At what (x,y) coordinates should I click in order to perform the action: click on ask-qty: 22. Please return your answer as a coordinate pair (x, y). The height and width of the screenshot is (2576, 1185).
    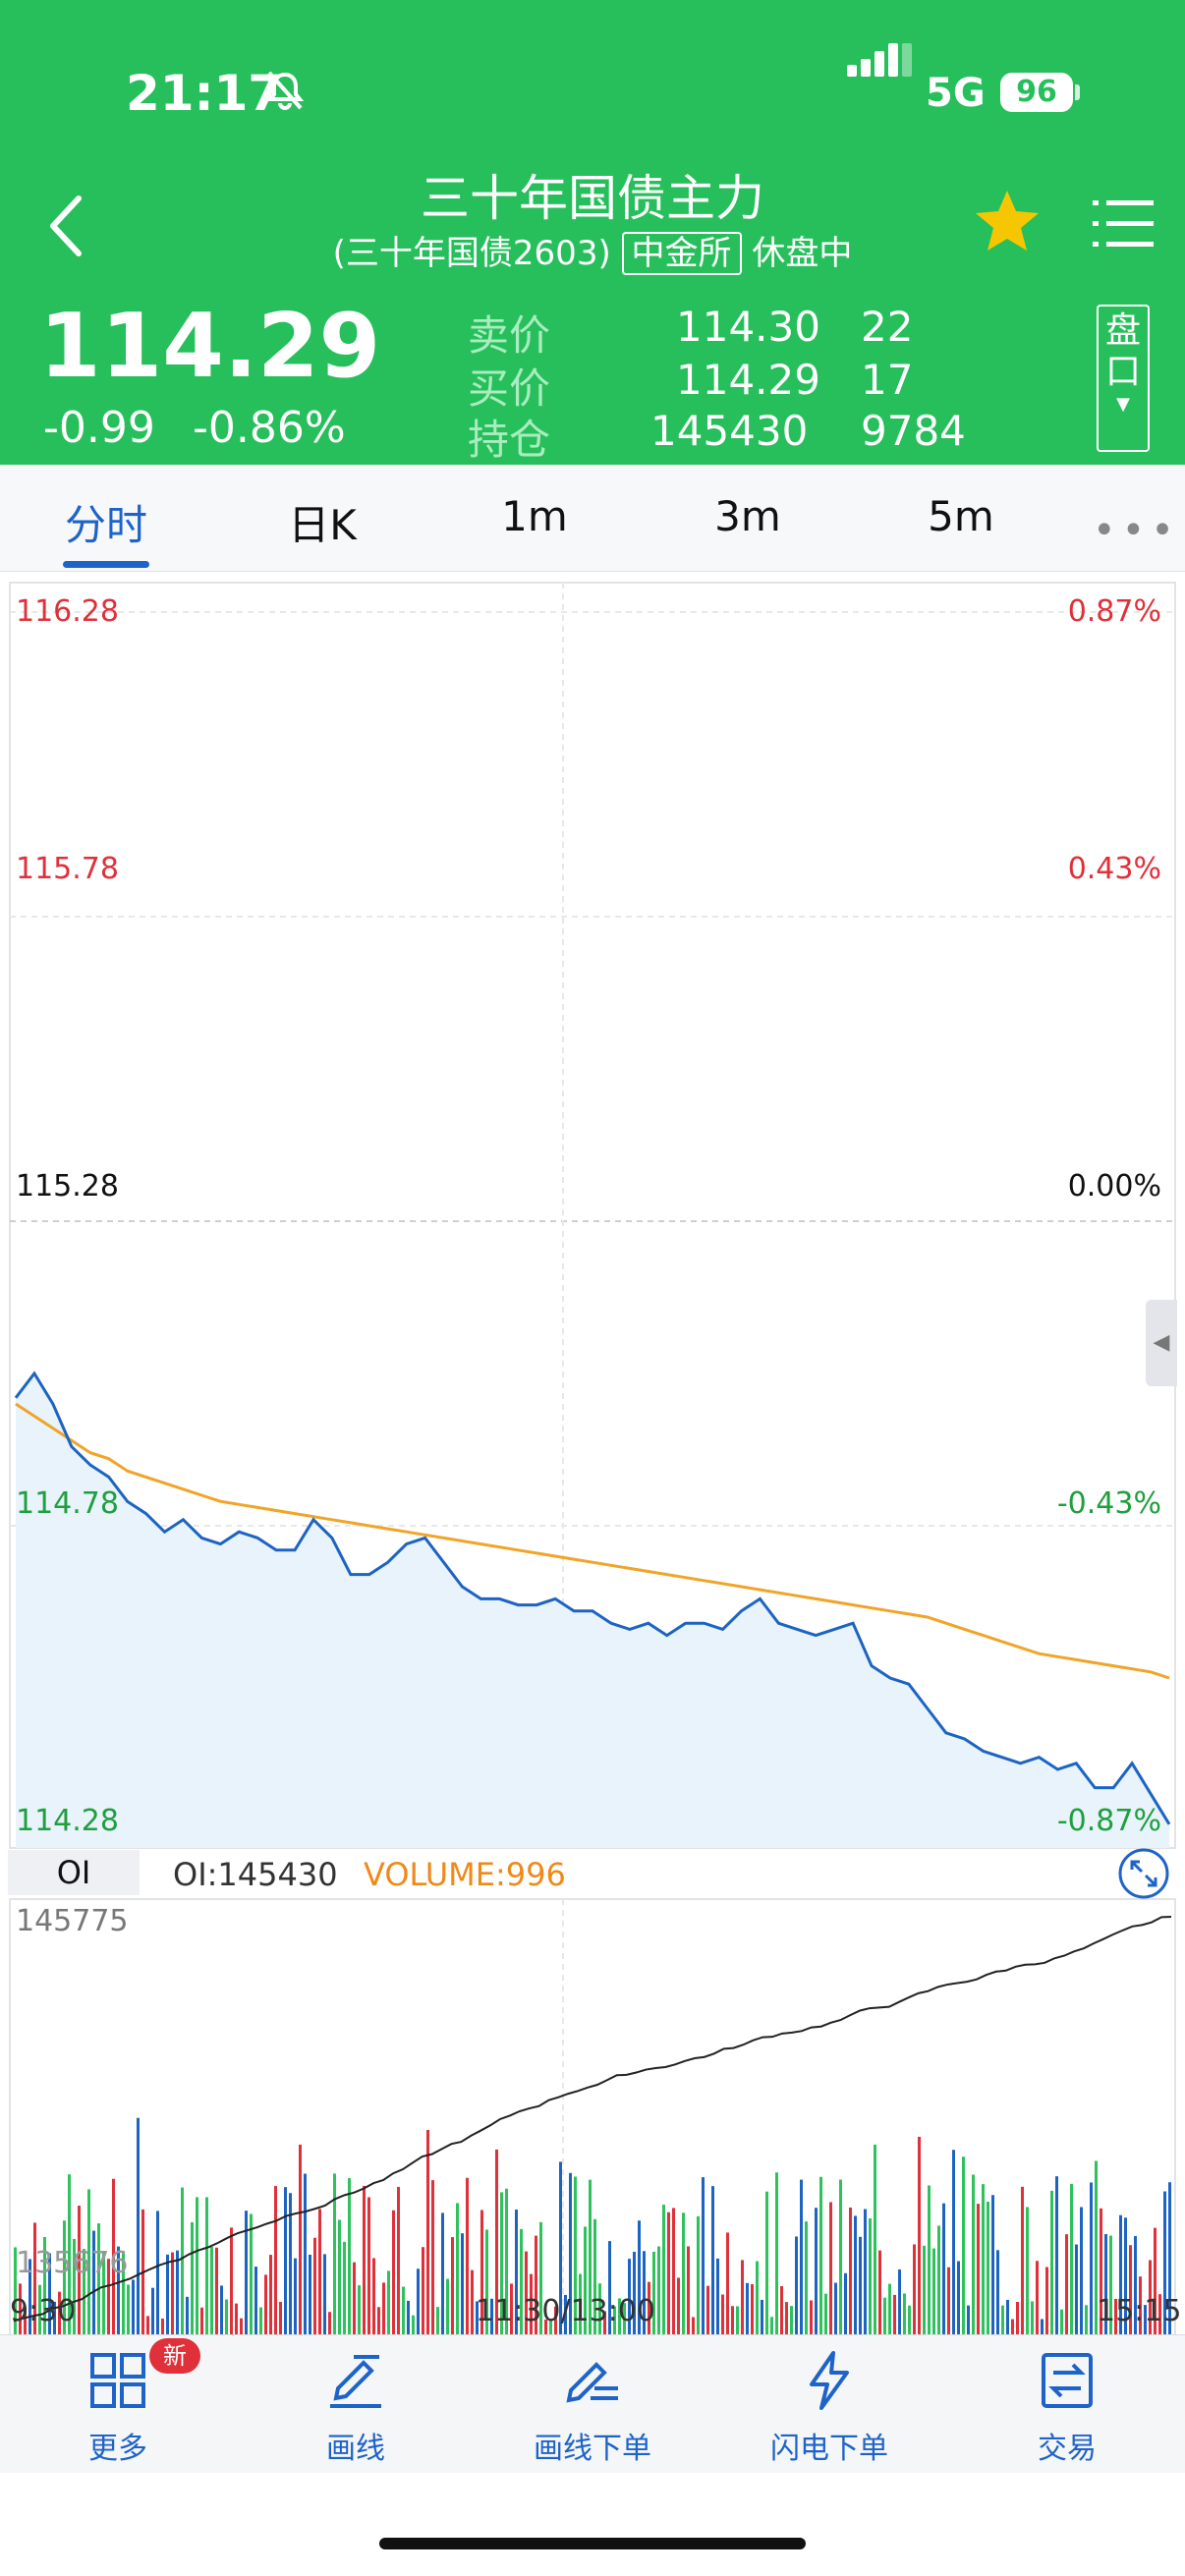
    Looking at the image, I should click on (888, 327).